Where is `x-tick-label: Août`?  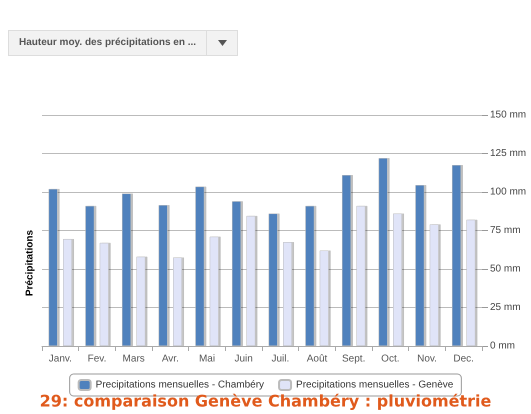 x-tick-label: Août is located at coordinates (317, 359).